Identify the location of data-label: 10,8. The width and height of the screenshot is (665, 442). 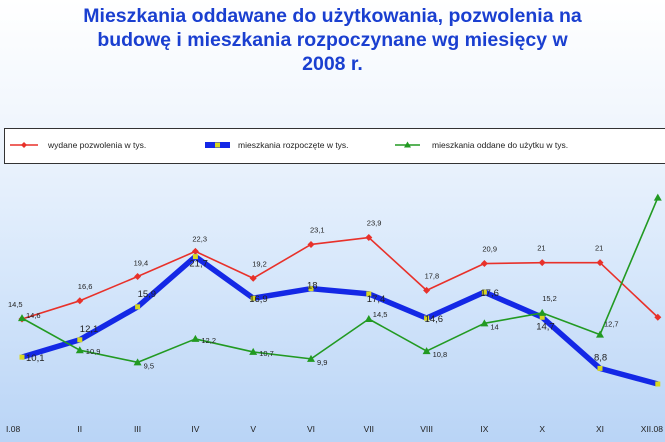
(440, 354).